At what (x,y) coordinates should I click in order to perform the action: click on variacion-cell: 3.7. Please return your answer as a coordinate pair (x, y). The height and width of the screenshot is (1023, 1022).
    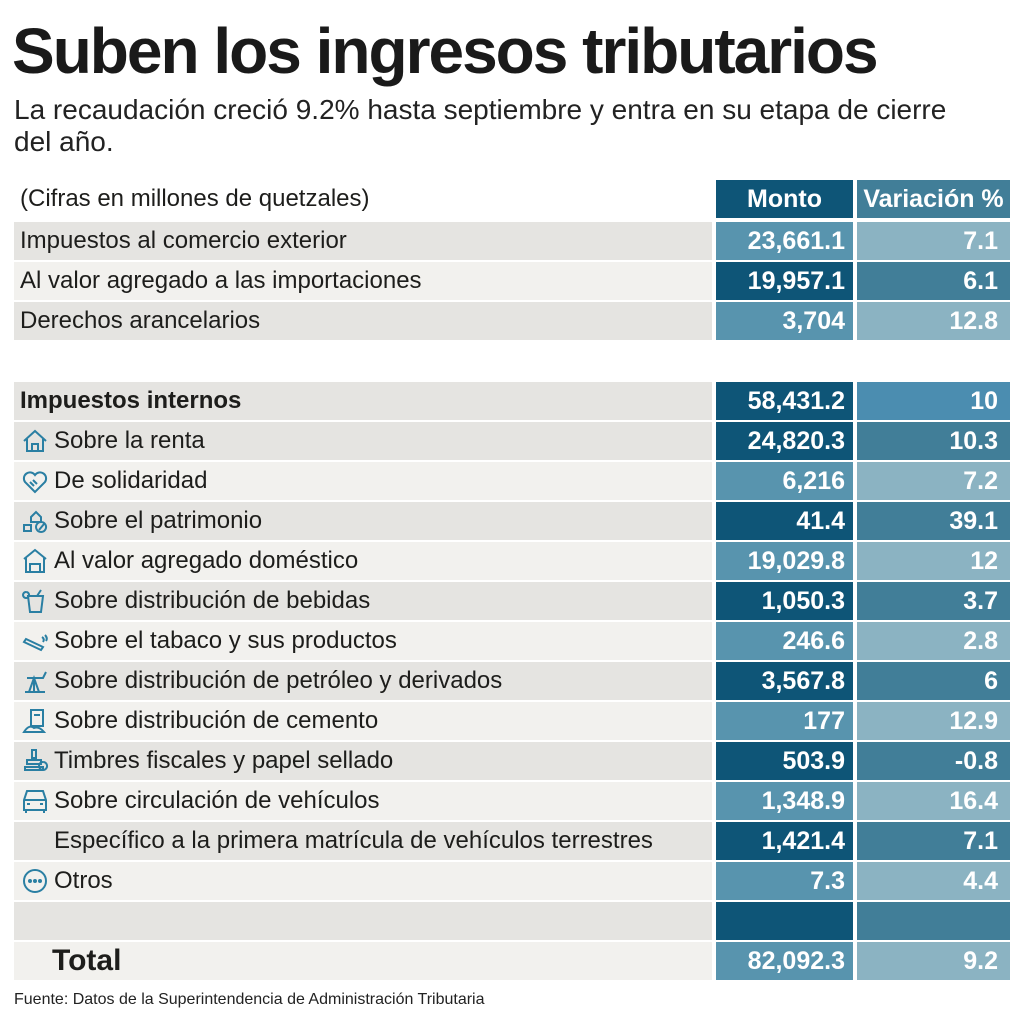
    Looking at the image, I should click on (933, 601).